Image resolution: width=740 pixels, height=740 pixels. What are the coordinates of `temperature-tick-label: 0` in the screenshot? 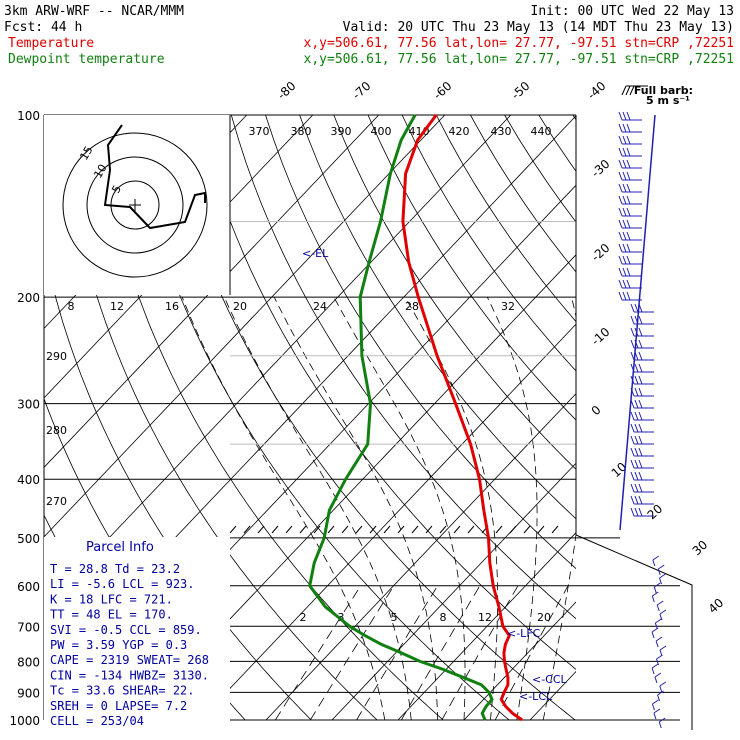 It's located at (596, 411).